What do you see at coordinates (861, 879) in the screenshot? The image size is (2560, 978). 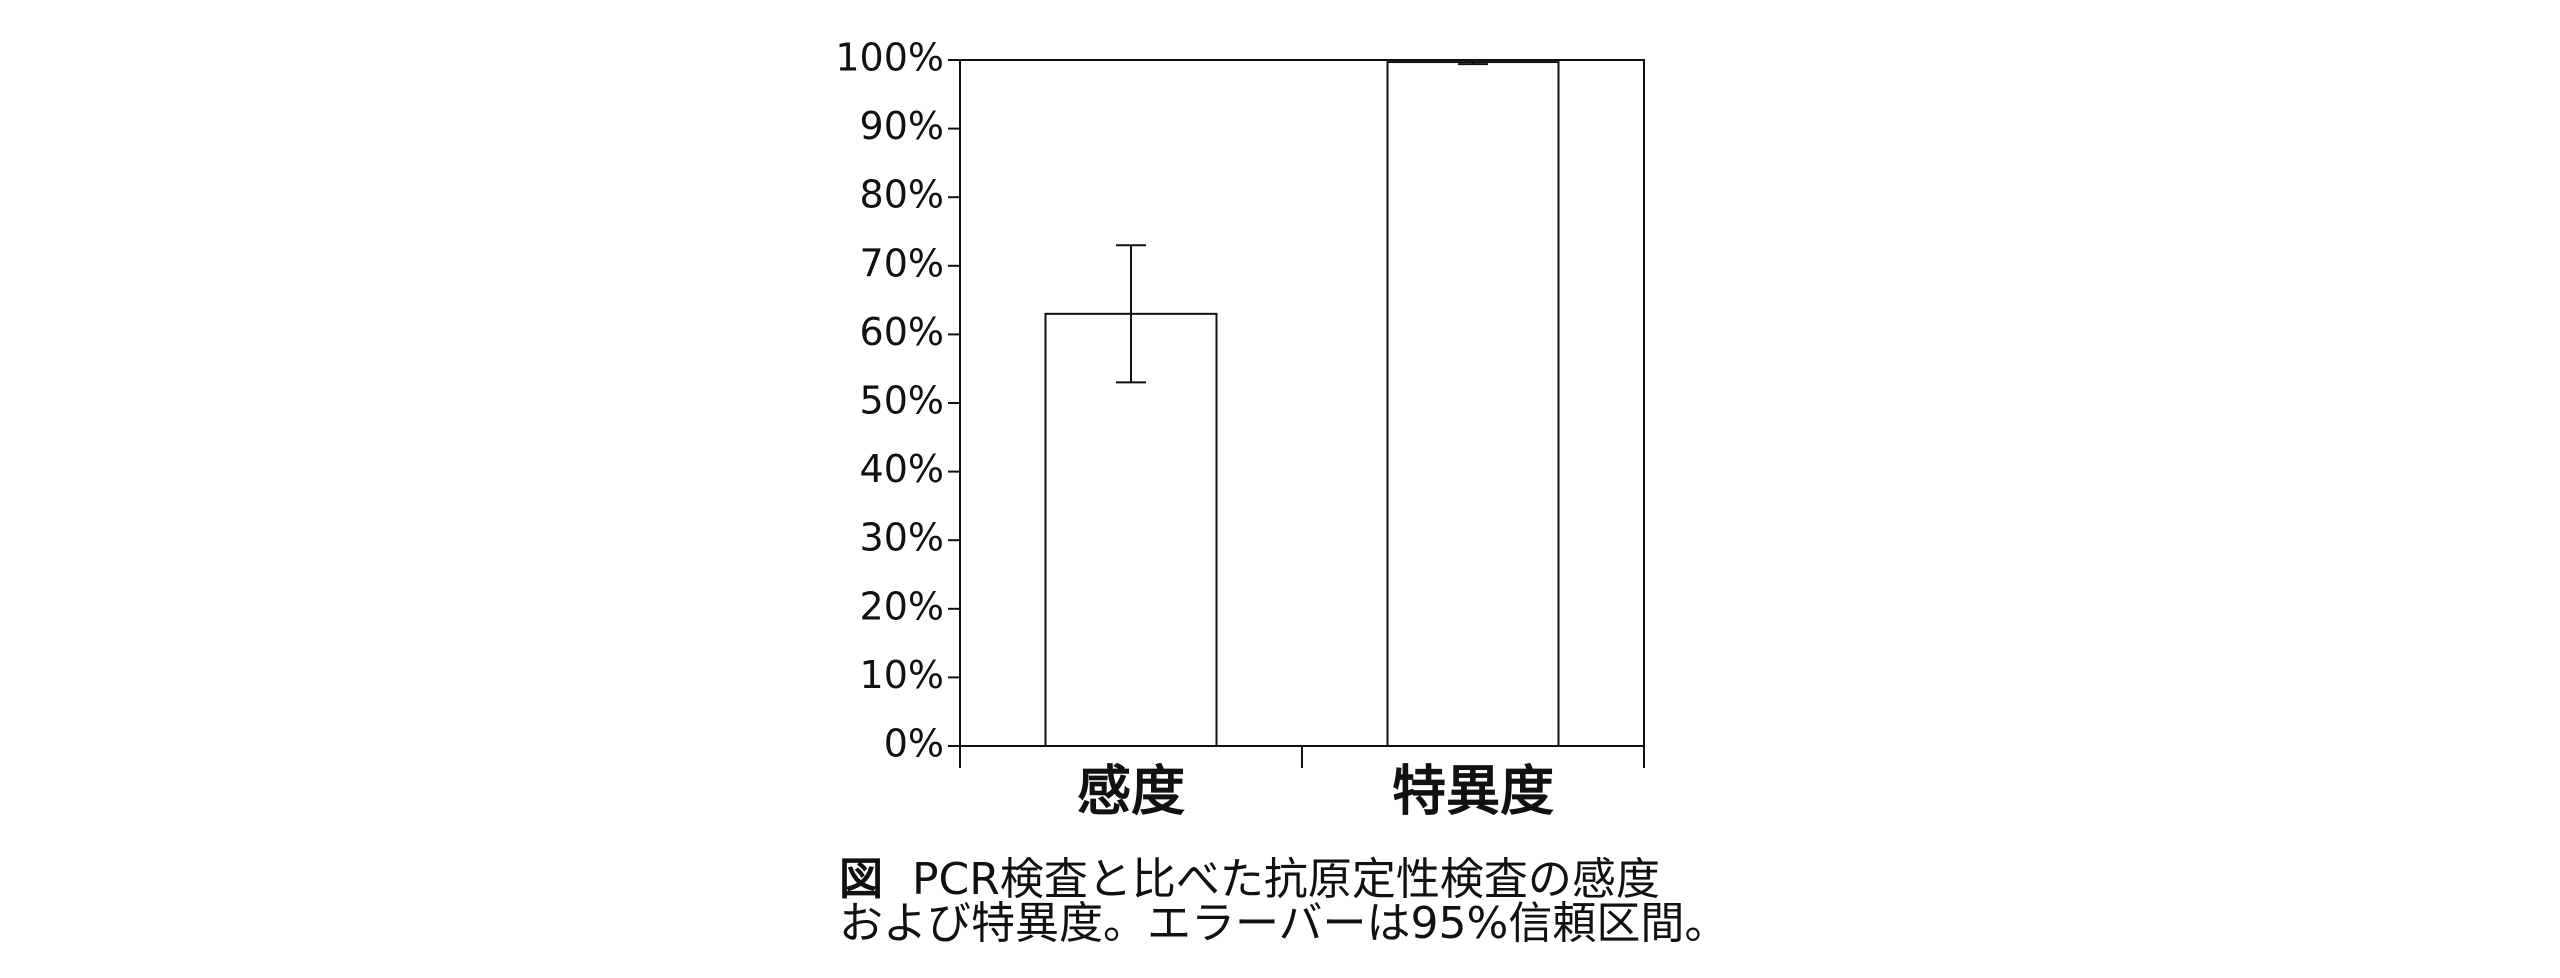 I see `figure-label: 図` at bounding box center [861, 879].